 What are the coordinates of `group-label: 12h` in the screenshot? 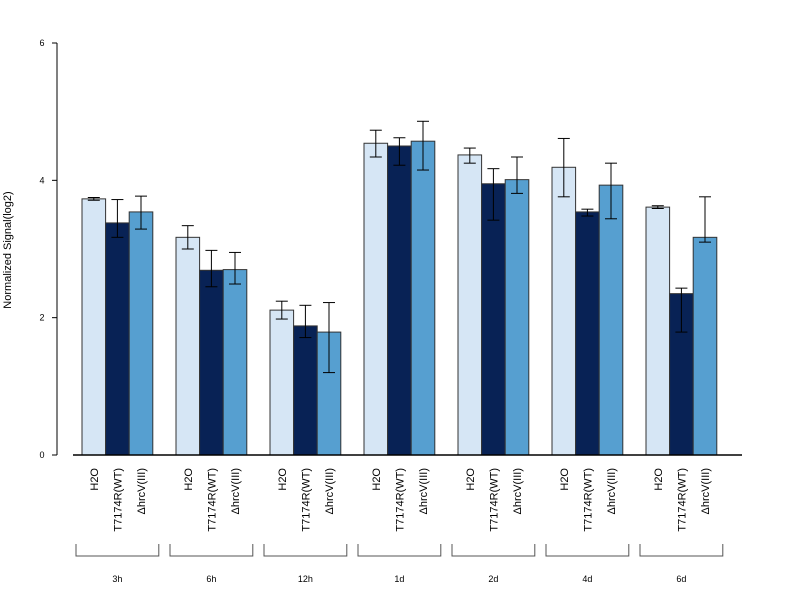 It's located at (305, 579).